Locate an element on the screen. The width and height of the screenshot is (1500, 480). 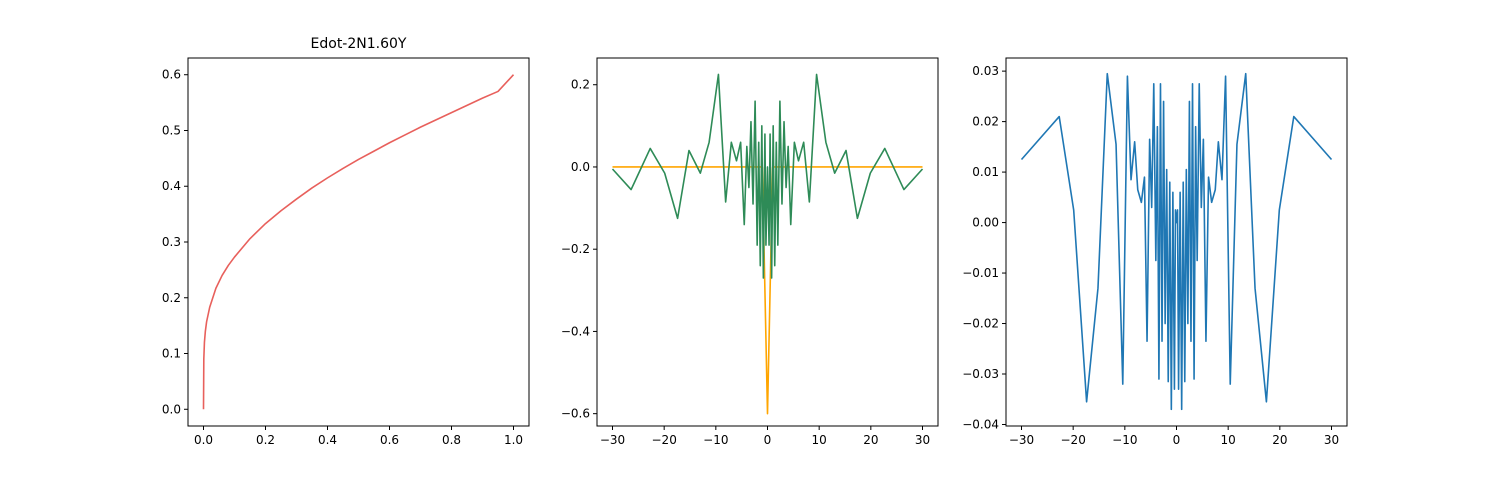
panel-1-y-tick-label: 0.3 is located at coordinates (171, 242).